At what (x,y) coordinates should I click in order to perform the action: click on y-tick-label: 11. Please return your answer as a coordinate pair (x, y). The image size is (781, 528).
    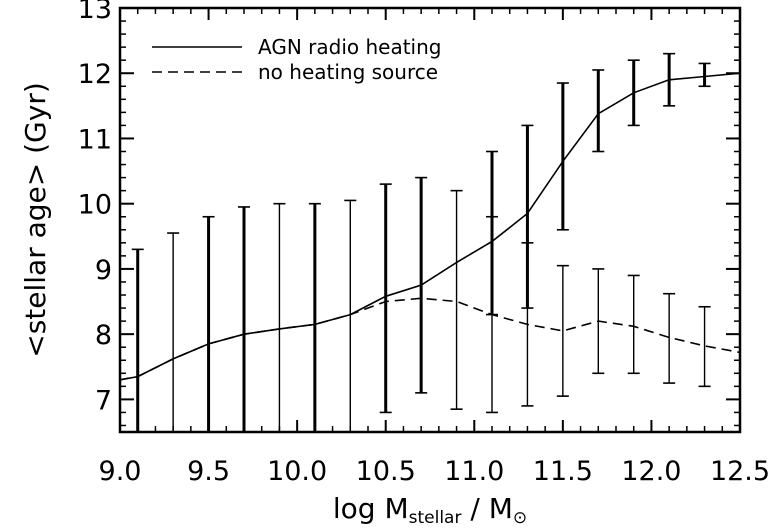
    Looking at the image, I should click on (95, 139).